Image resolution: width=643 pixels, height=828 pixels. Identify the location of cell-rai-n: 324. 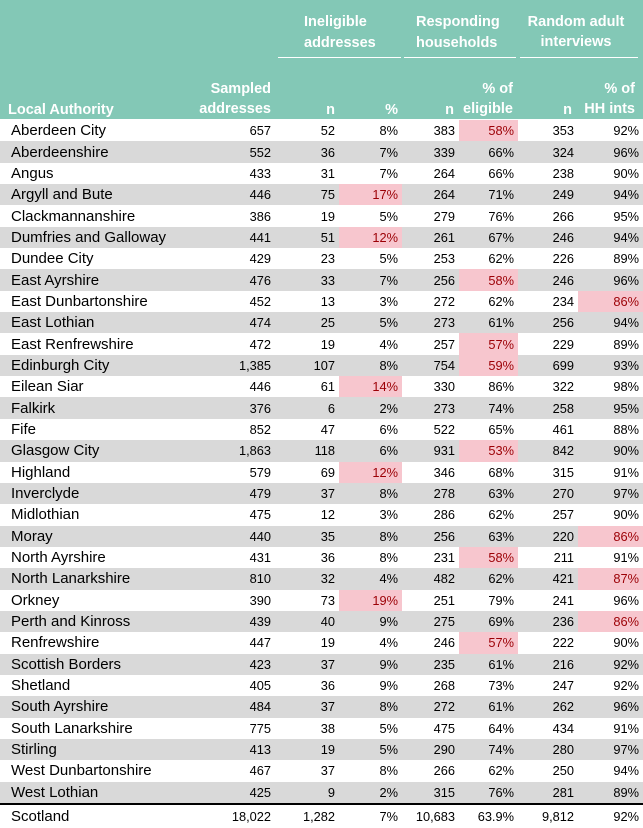
(548, 152).